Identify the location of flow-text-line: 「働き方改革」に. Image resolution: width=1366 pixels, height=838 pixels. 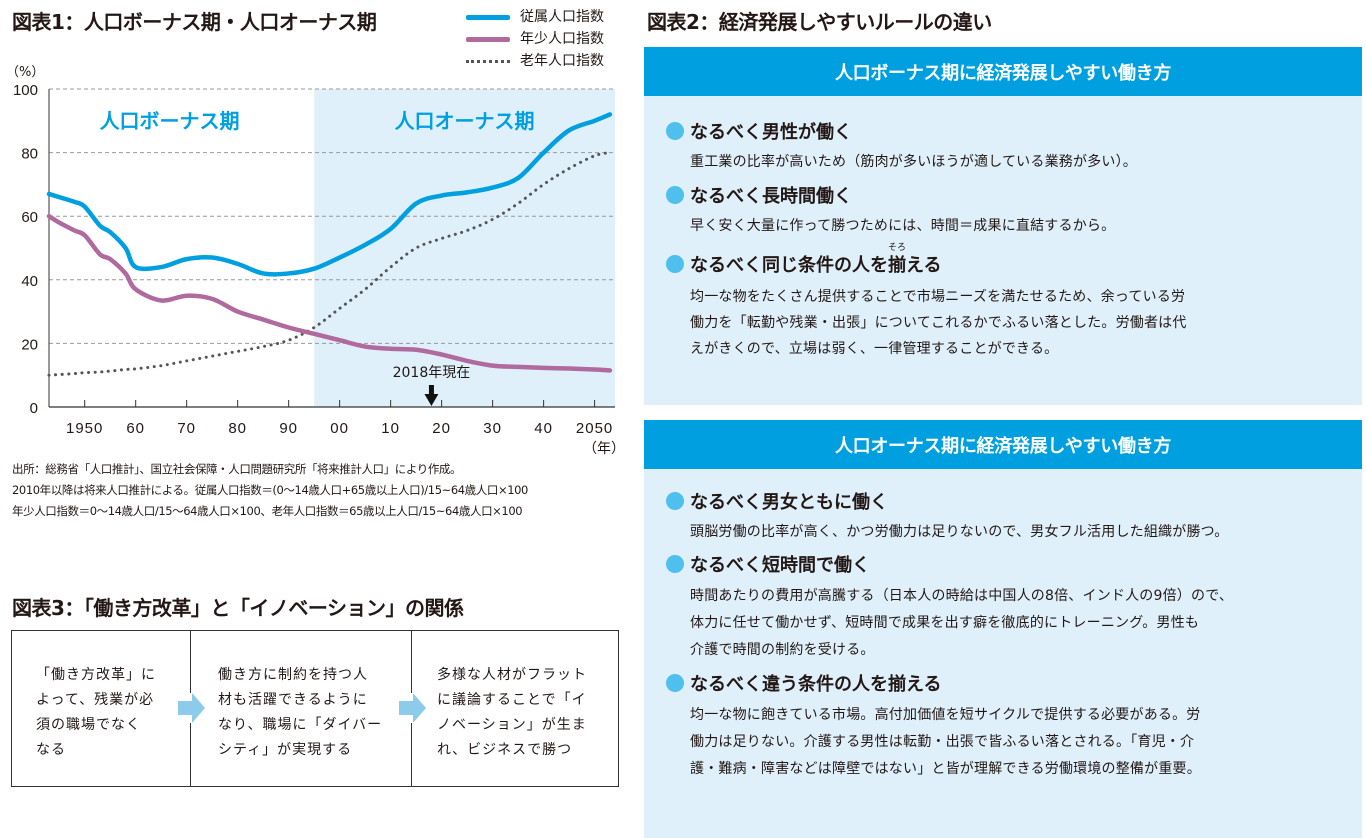
(96, 675).